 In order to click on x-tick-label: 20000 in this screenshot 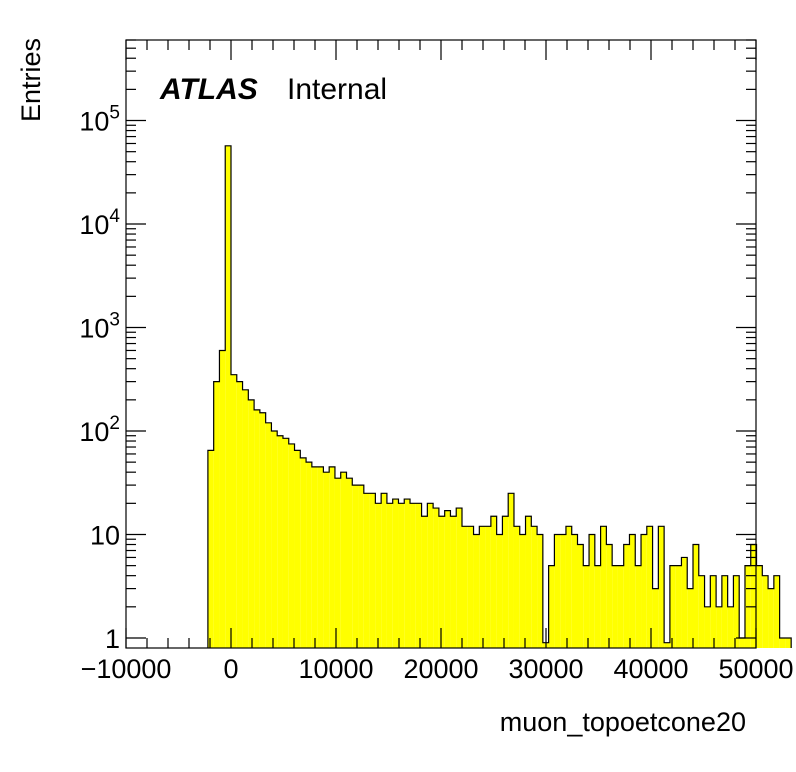, I will do `click(440, 669)`.